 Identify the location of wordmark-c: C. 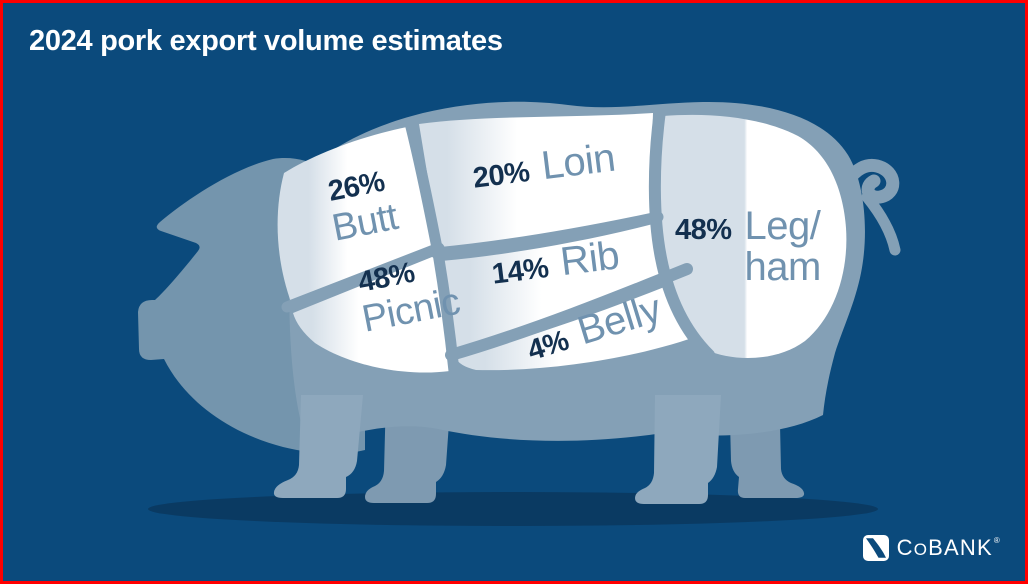
(905, 547).